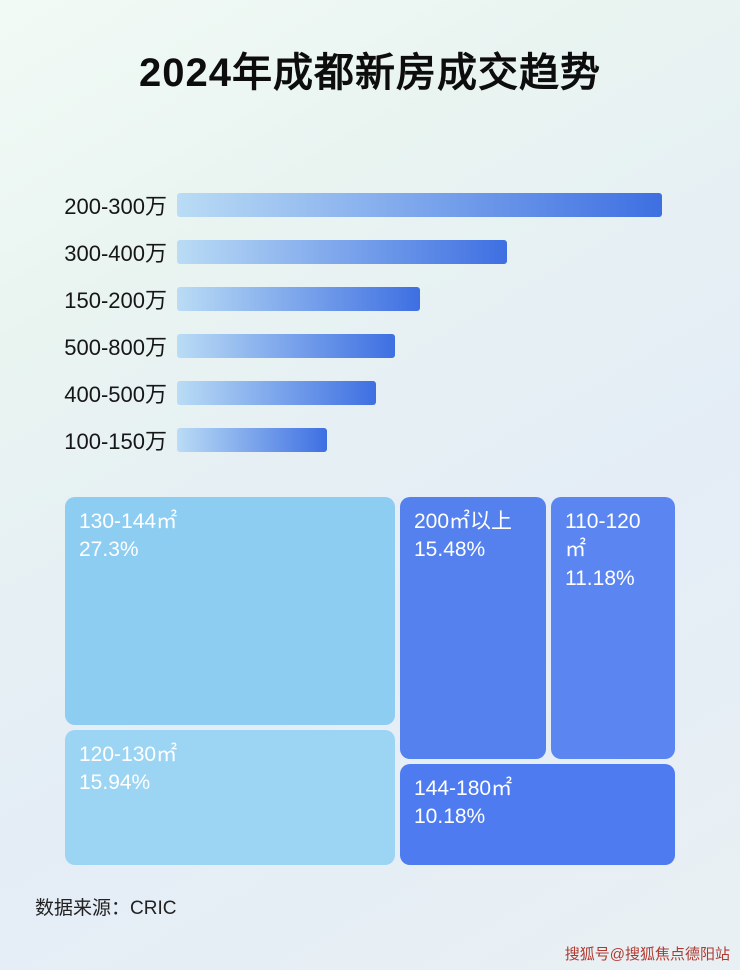 The height and width of the screenshot is (970, 740). I want to click on treemap-block-value: 10.18%, so click(450, 817).